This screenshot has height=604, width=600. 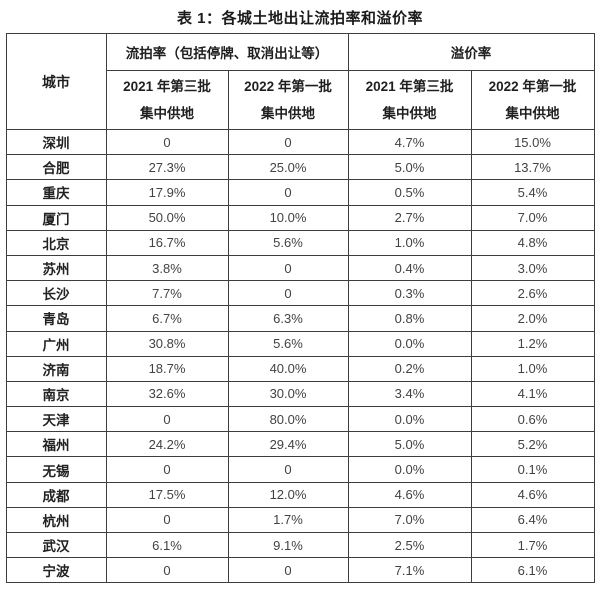 I want to click on value-cell: 4.1%, so click(x=532, y=394).